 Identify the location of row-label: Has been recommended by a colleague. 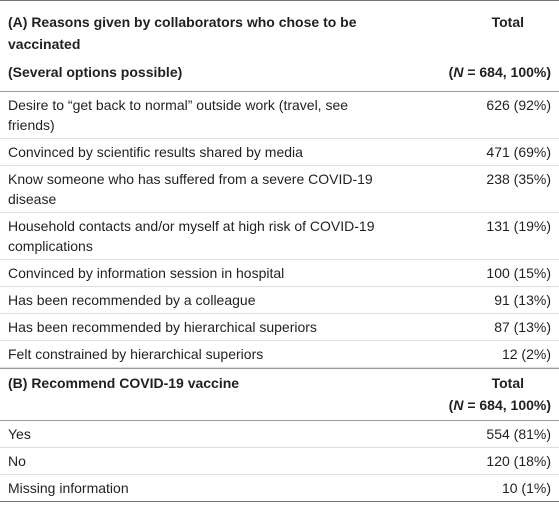
(132, 300).